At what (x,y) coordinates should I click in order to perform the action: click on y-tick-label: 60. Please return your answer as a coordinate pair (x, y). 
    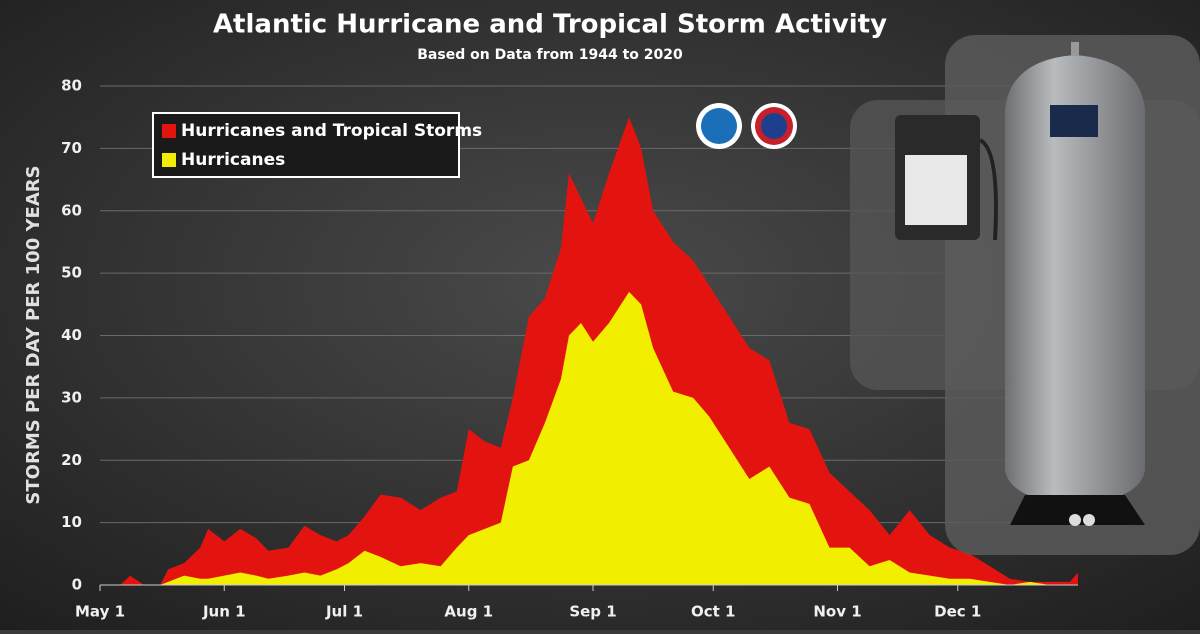
    Looking at the image, I should click on (71, 210).